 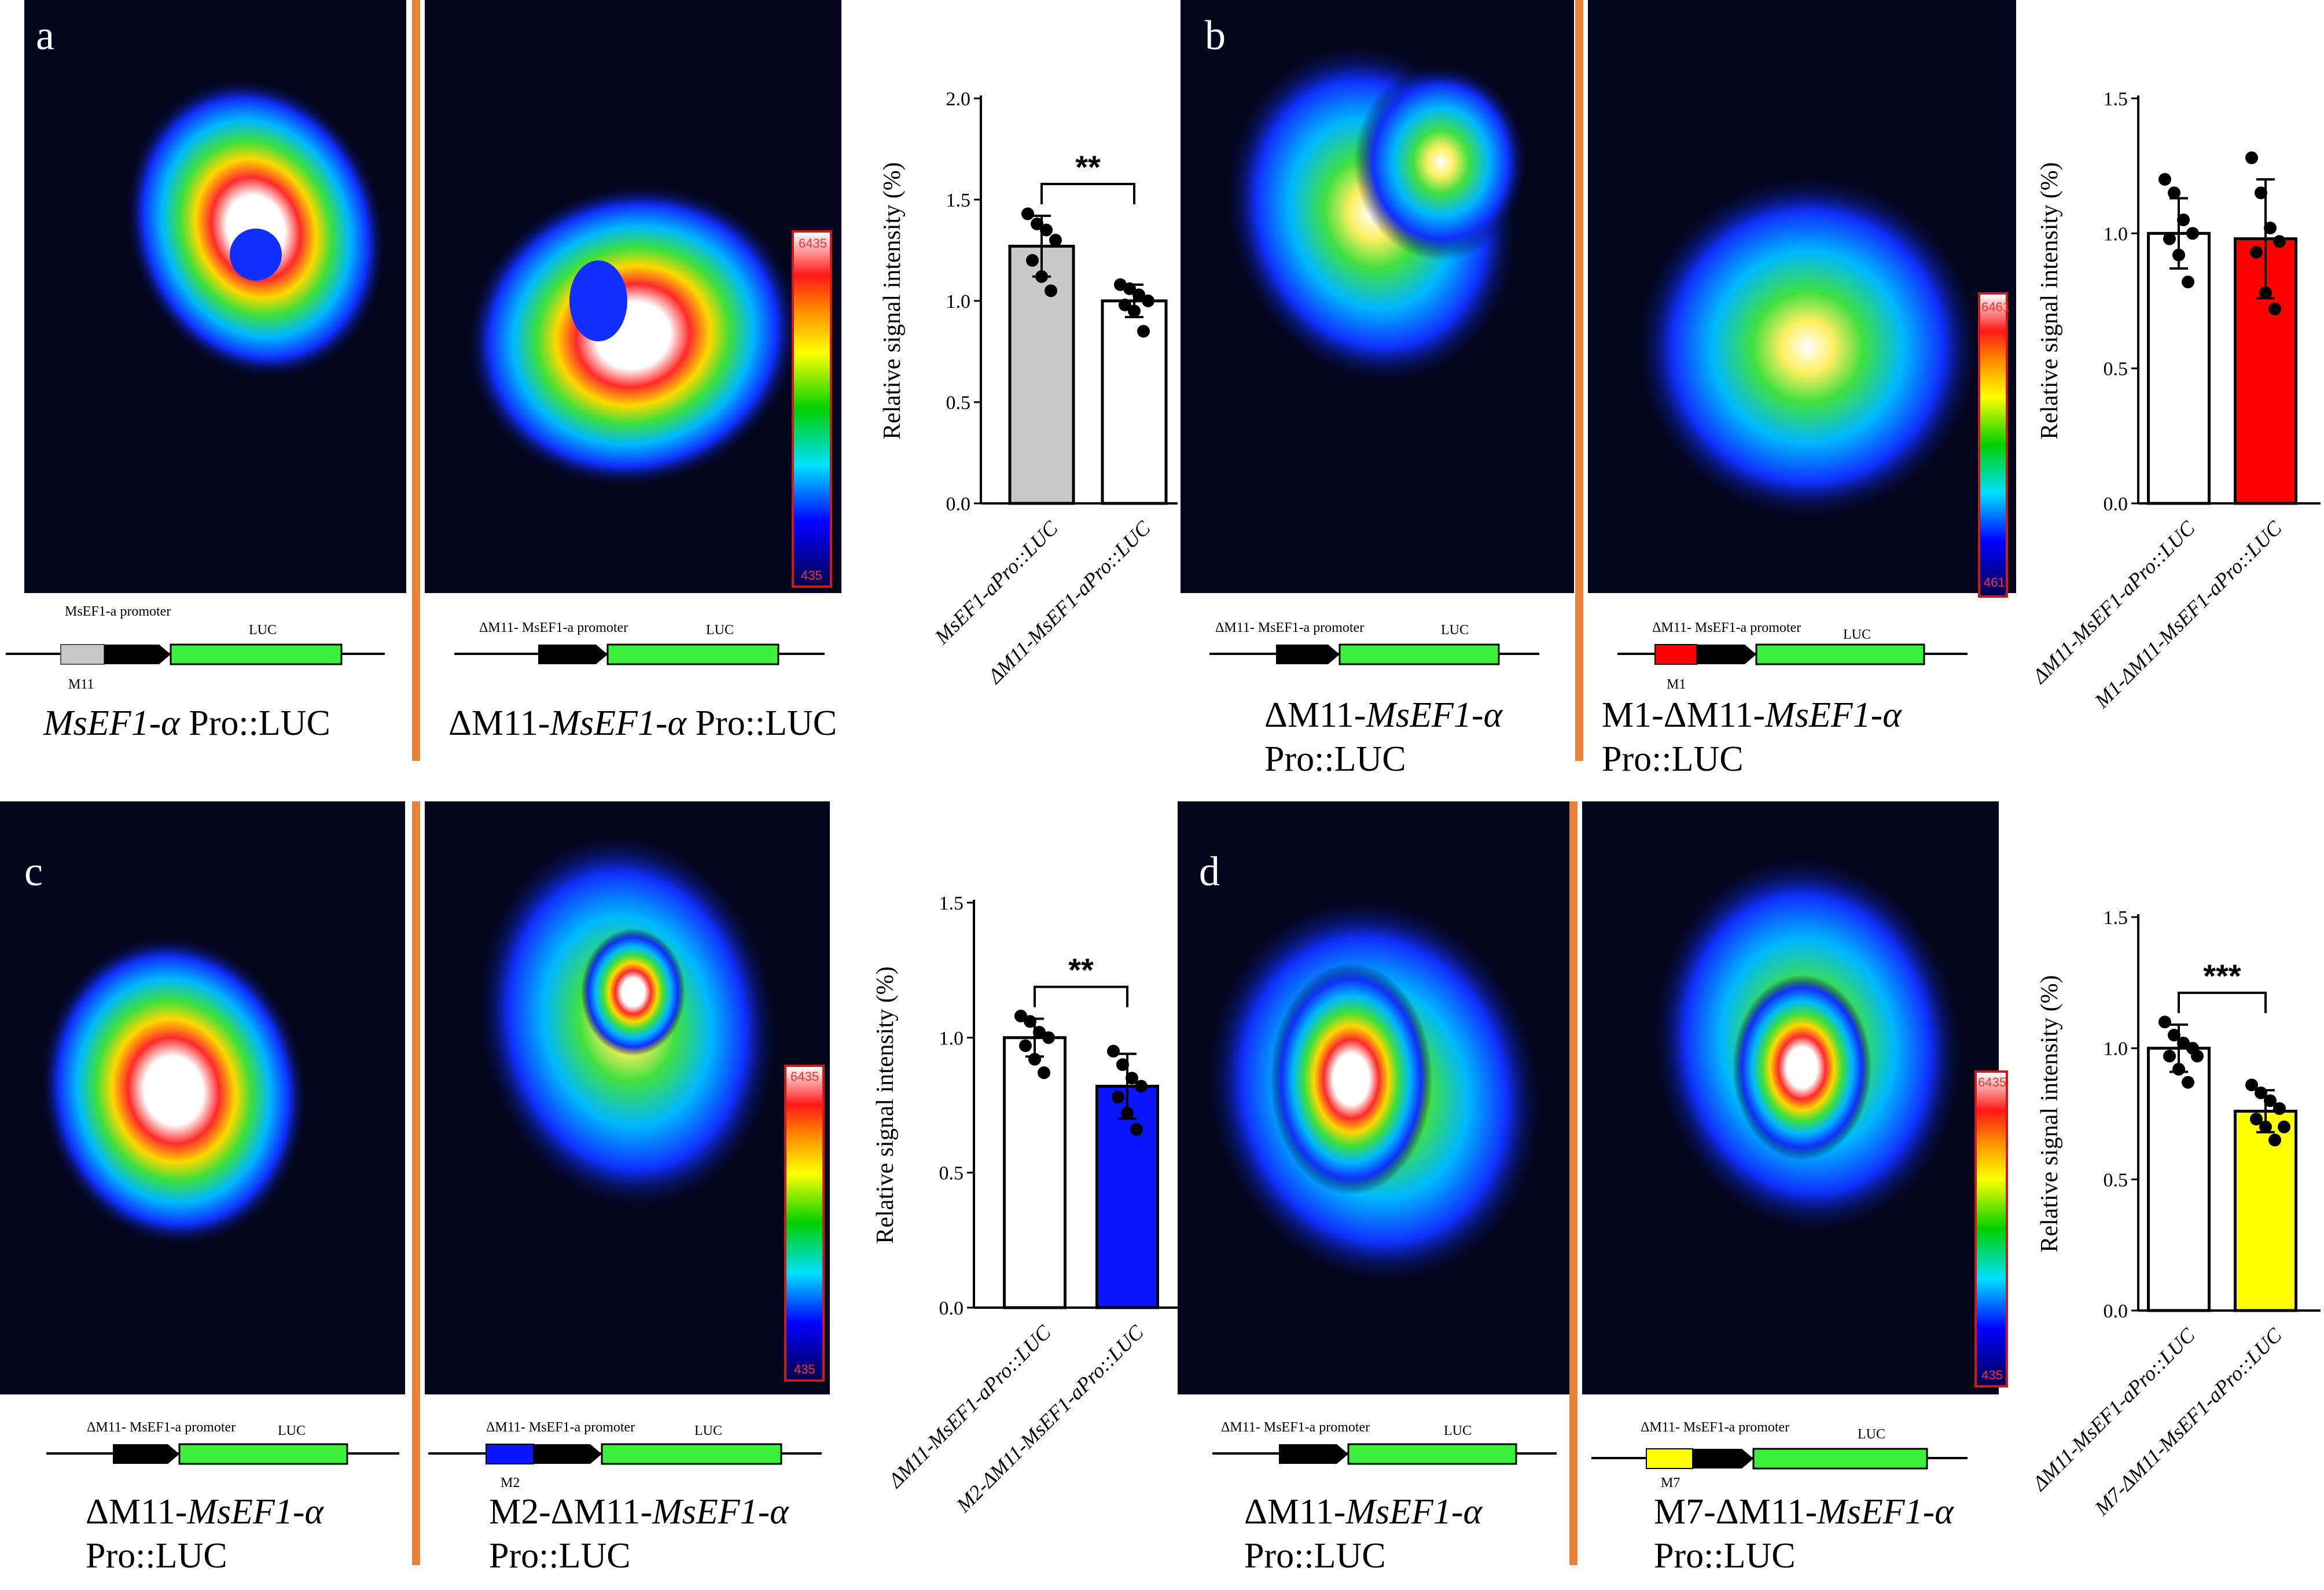 I want to click on construct-diagram-c2: ΔM11- MsEF1-a promoter LUC M2, so click(x=625, y=1455).